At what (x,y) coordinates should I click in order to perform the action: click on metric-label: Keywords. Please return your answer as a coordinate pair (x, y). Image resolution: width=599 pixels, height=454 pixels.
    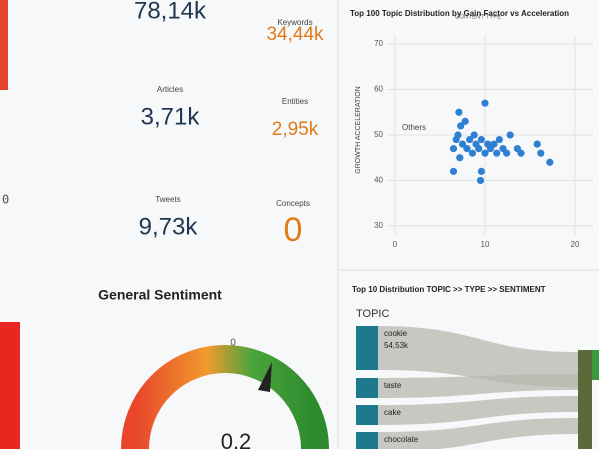
    Looking at the image, I should click on (294, 22).